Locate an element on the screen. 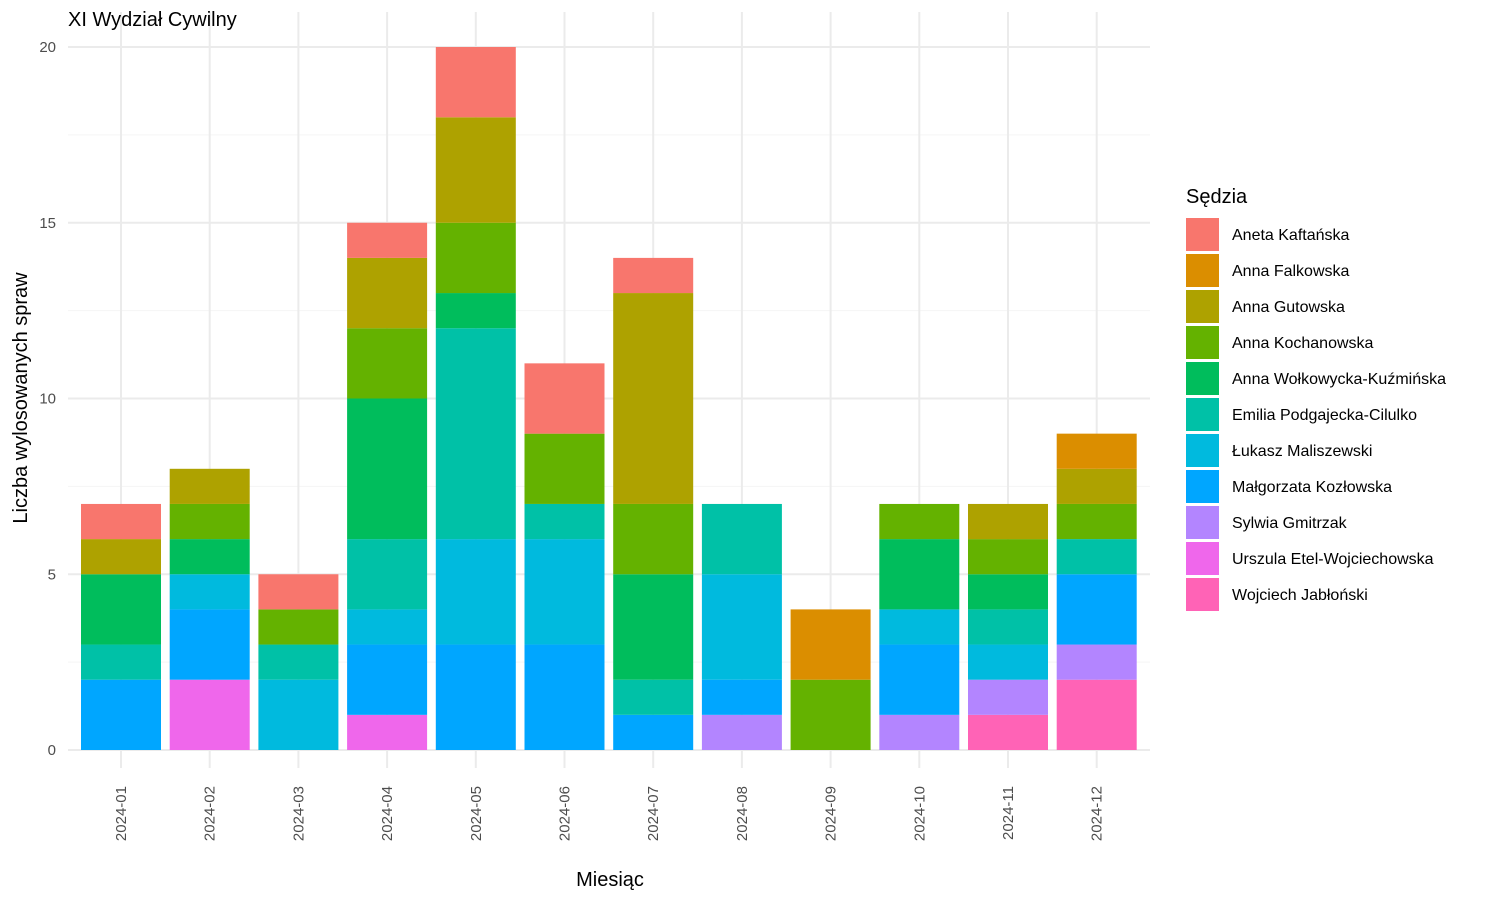 The image size is (1500, 900). x-tick-label: 2024-01 is located at coordinates (121, 813).